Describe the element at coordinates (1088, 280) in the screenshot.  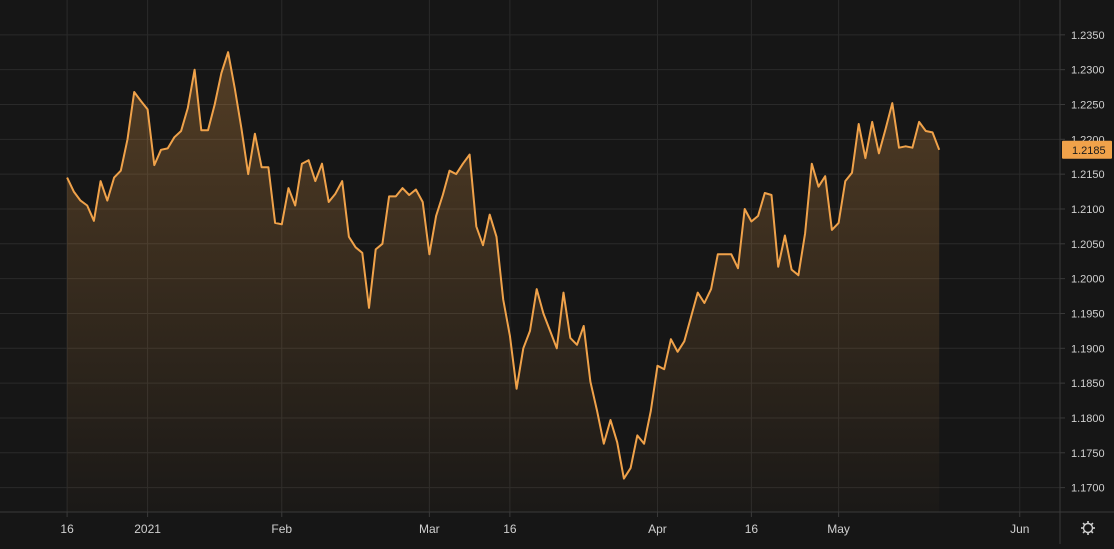
I see `y-tick-label: 1.2000` at that location.